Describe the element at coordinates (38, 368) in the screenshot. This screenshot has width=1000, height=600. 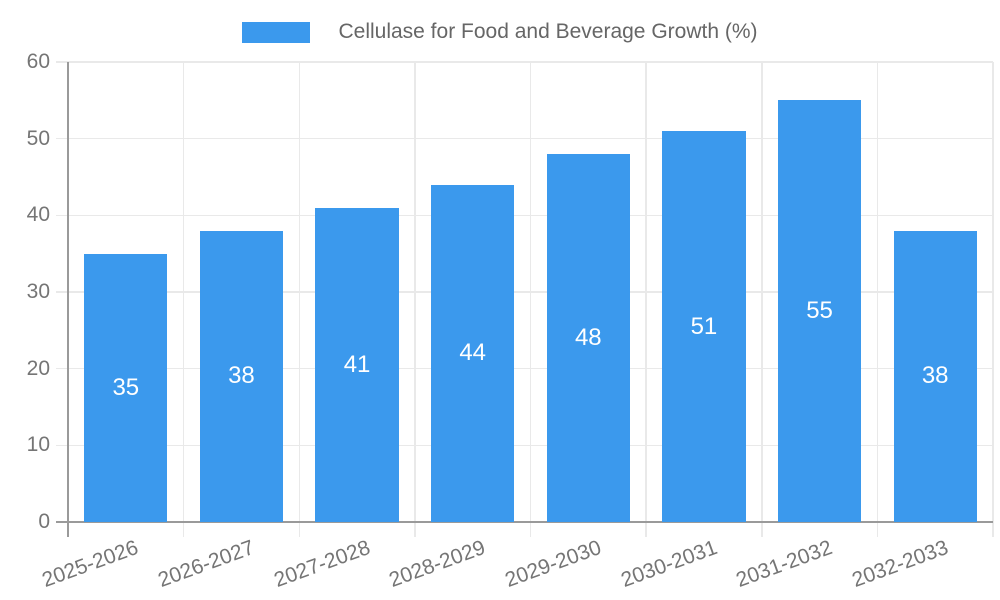
I see `y-tick-label: 20` at that location.